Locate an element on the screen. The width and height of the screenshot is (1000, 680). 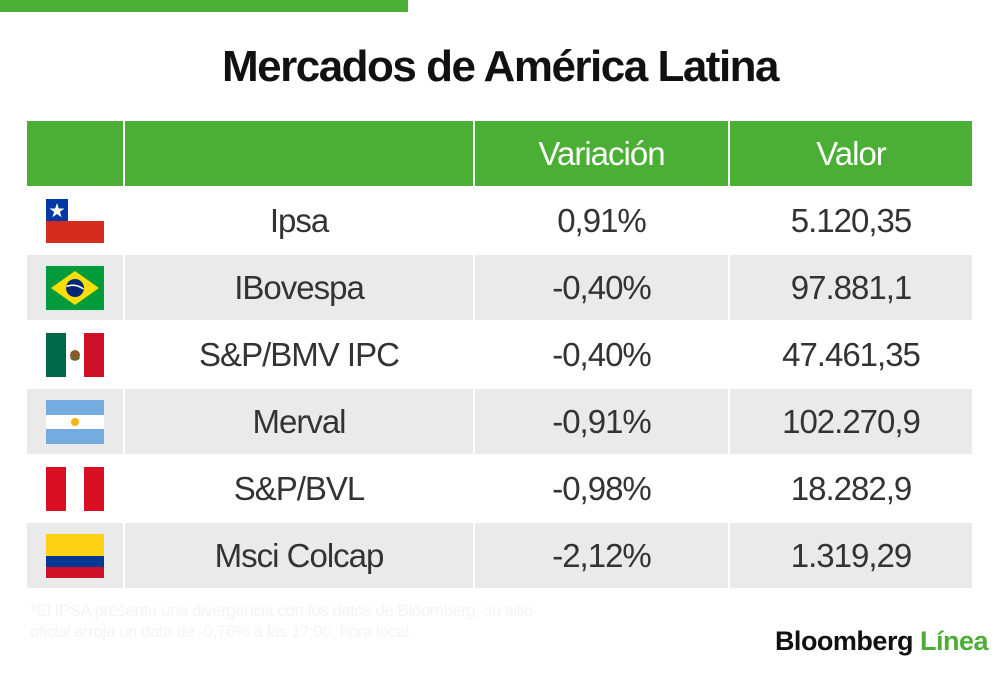
index-name: S&P/BVL is located at coordinates (299, 488).